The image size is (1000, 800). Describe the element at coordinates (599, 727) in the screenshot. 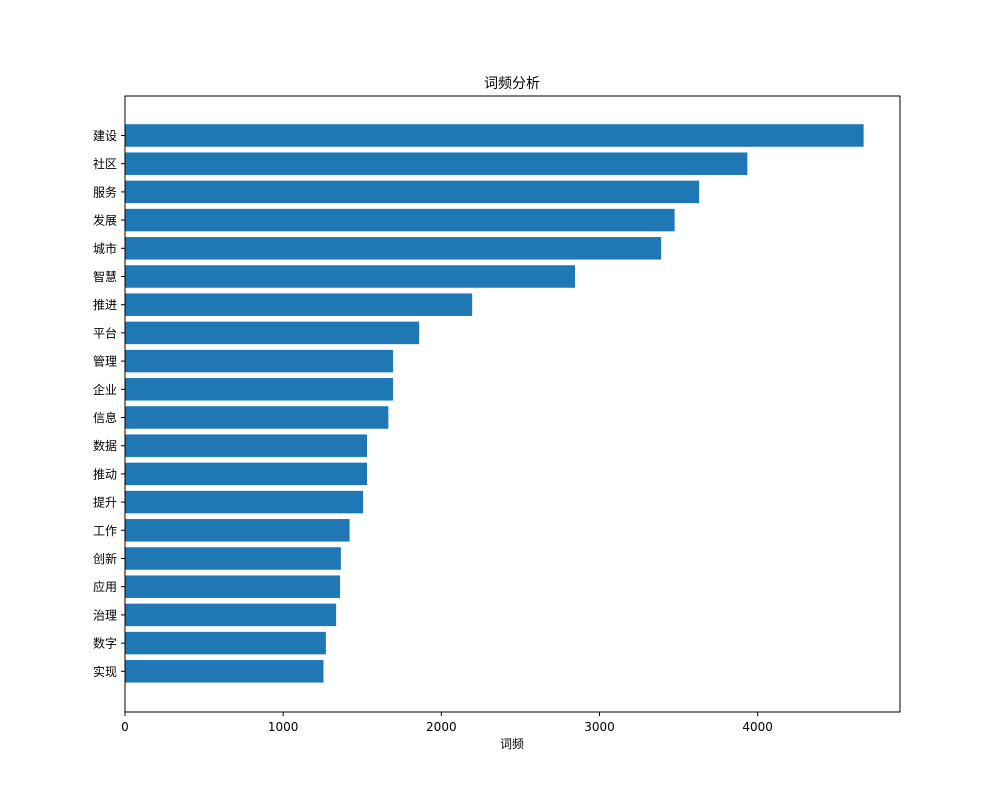

I see `x-tick-label: 3000` at that location.